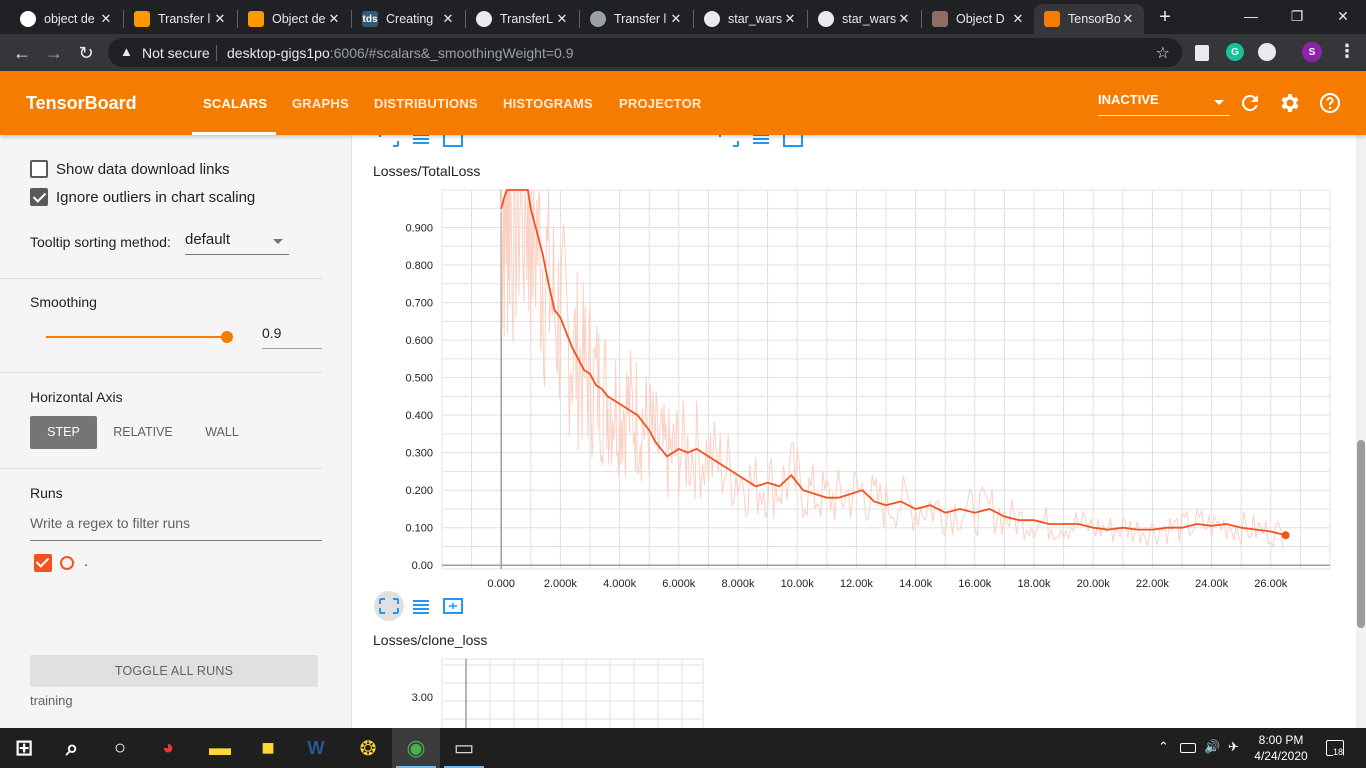 This screenshot has height=768, width=1366. What do you see at coordinates (176, 528) in the screenshot?
I see `runs-filter-input: Write a regex to filter runs` at bounding box center [176, 528].